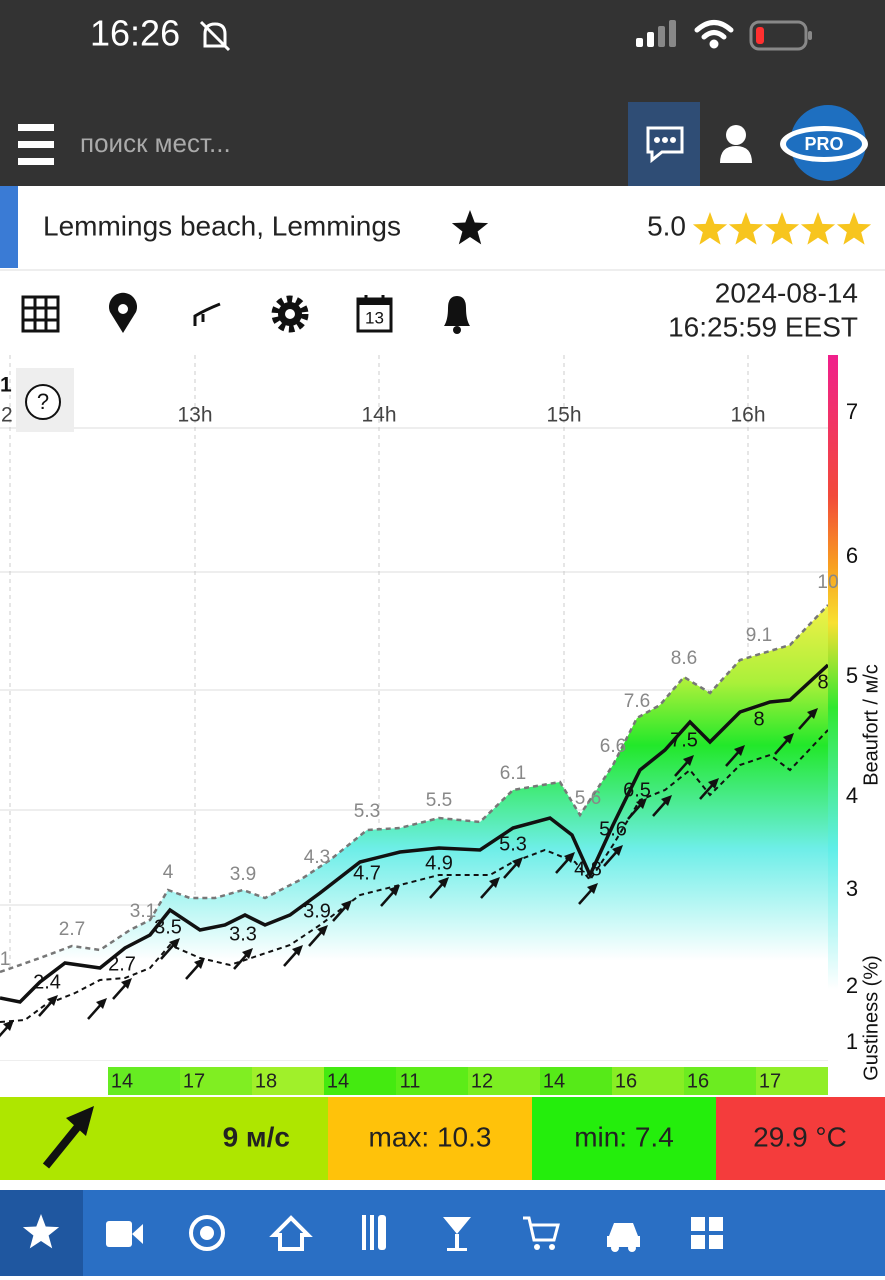 The image size is (885, 1280). What do you see at coordinates (852, 411) in the screenshot?
I see `beaufort-tick: 7` at bounding box center [852, 411].